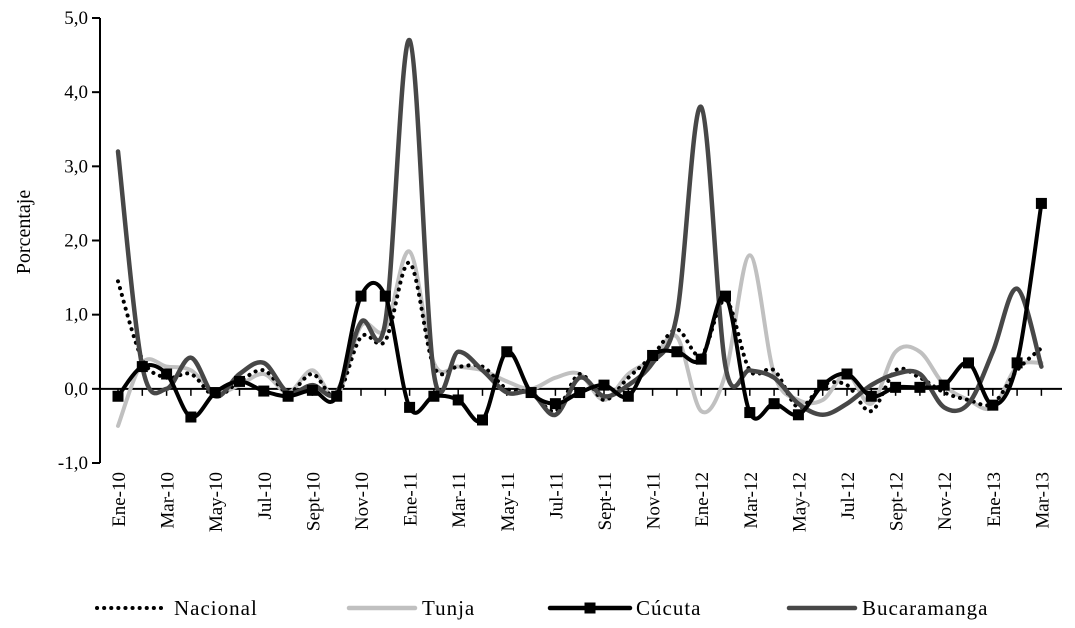  I want to click on x-tick-label: Nov-10, so click(362, 501).